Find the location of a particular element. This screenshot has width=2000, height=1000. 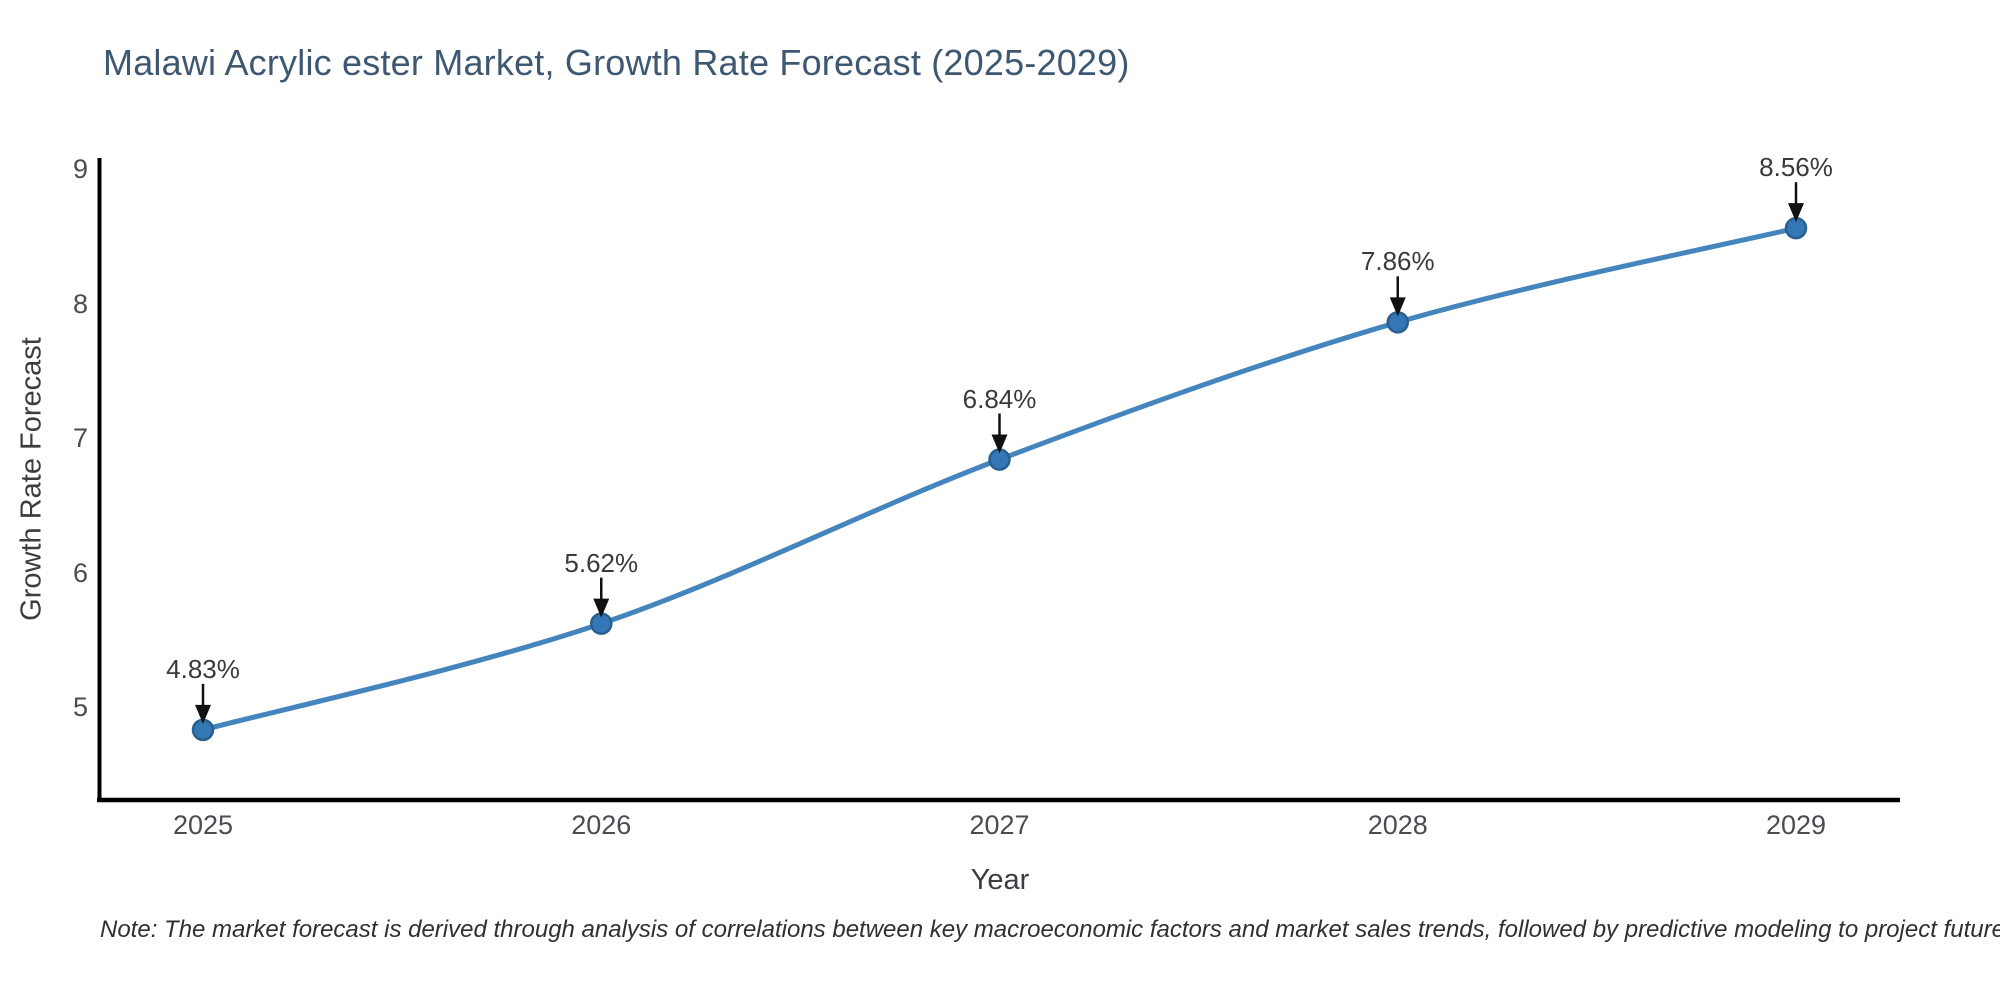

x-tick-label: 2026 is located at coordinates (601, 825).